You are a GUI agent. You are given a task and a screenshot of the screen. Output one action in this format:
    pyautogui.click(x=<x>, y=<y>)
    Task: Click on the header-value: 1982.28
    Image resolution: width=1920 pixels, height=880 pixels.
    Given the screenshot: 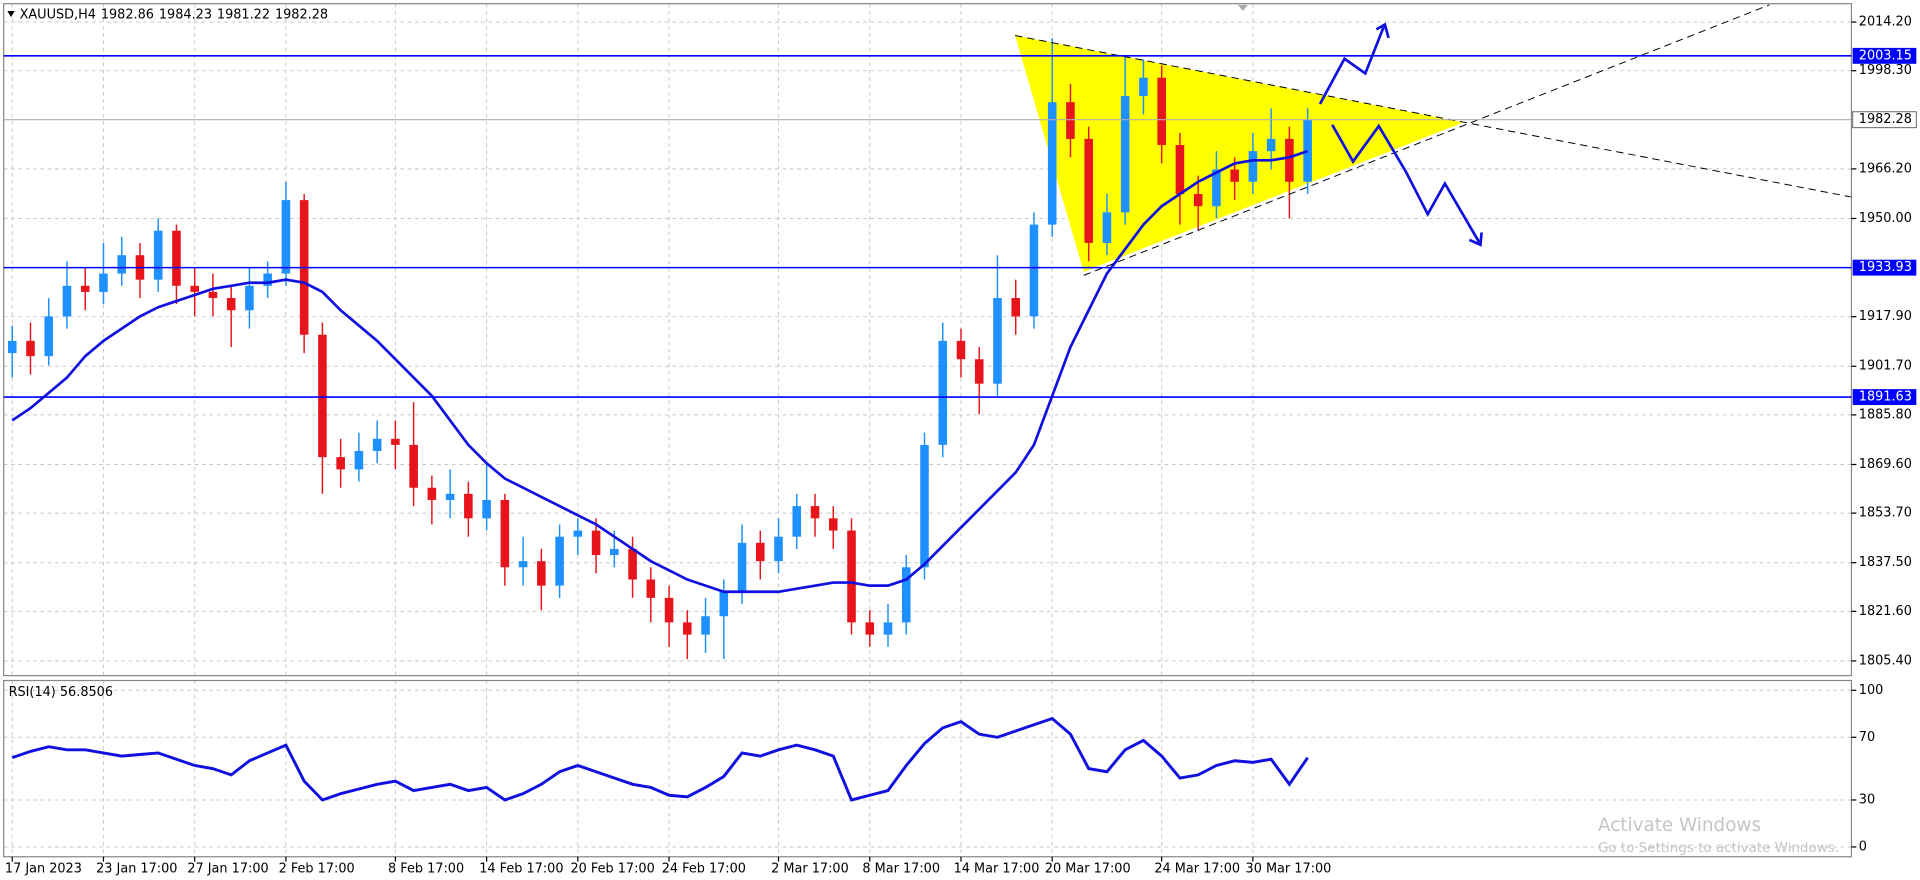 What is the action you would take?
    pyautogui.click(x=301, y=14)
    